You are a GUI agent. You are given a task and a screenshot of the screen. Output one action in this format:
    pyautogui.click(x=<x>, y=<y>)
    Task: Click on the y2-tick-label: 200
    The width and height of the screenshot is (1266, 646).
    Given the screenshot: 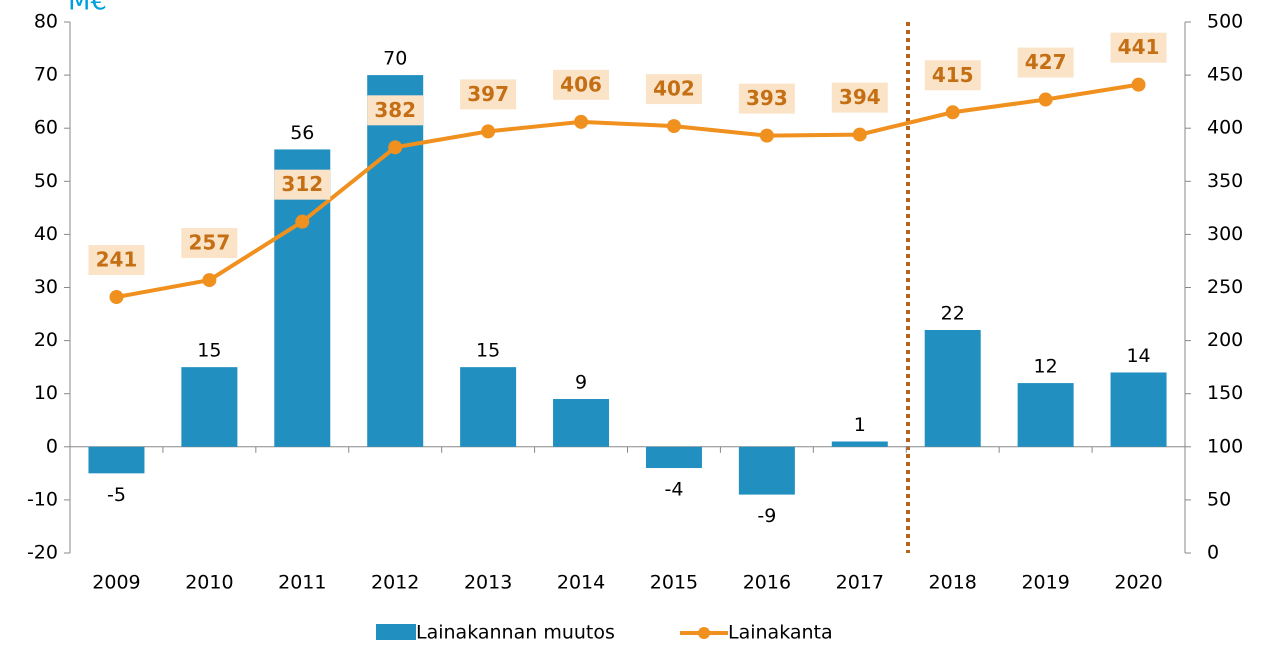 What is the action you would take?
    pyautogui.click(x=1225, y=340)
    